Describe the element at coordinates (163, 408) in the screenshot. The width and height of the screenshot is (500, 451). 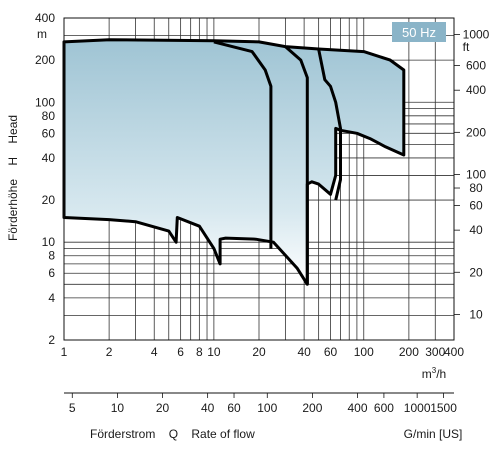
I see `x2-tick-label: 20` at that location.